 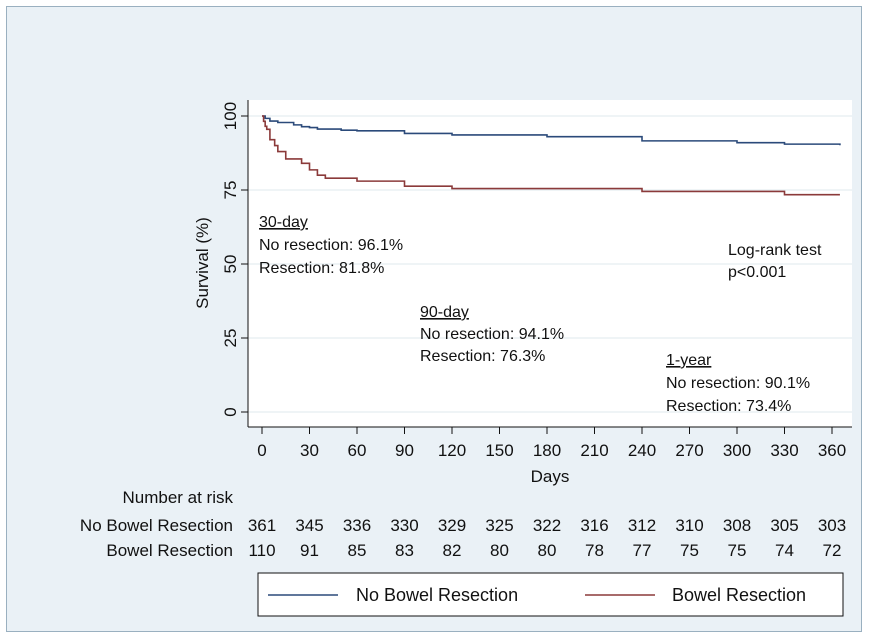 What do you see at coordinates (230, 411) in the screenshot?
I see `y-tick-label-0: 0` at bounding box center [230, 411].